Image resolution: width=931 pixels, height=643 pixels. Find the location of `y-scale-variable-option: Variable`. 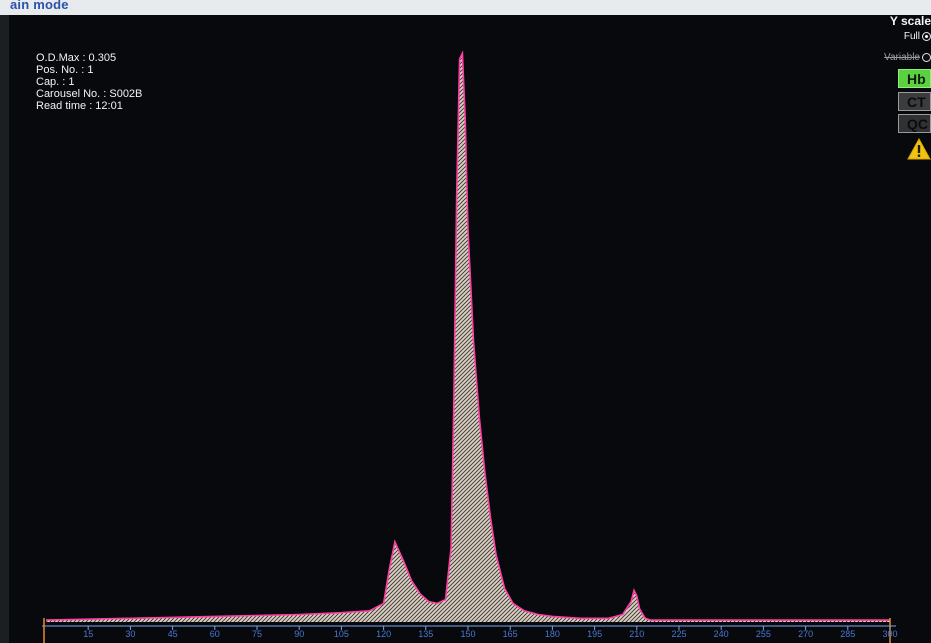

y-scale-variable-option: Variable is located at coordinates (907, 57).